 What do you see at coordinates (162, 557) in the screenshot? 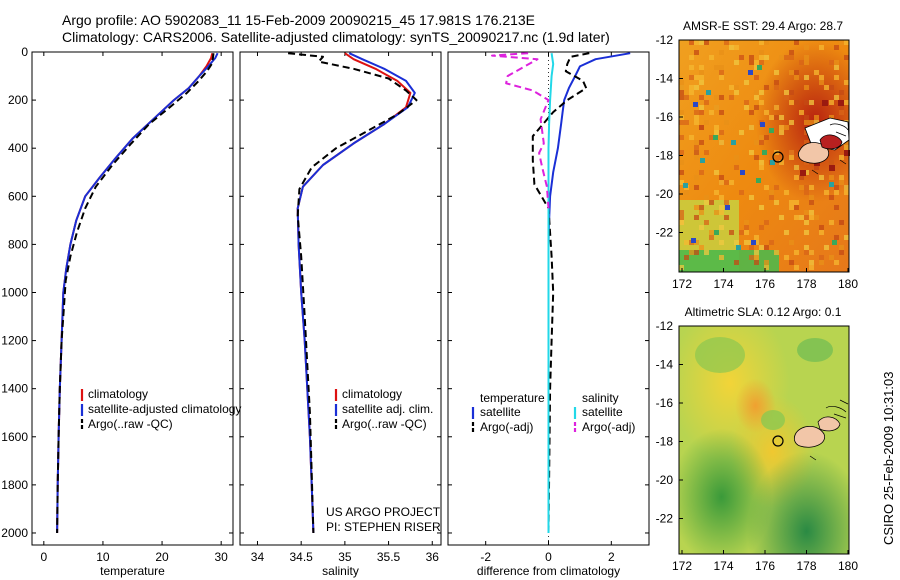
I see `temperature-xtick-label: 20` at bounding box center [162, 557].